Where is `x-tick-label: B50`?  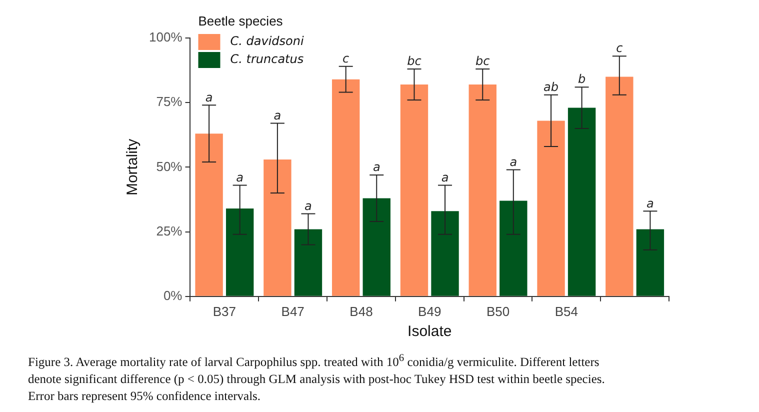 x-tick-label: B50 is located at coordinates (498, 311).